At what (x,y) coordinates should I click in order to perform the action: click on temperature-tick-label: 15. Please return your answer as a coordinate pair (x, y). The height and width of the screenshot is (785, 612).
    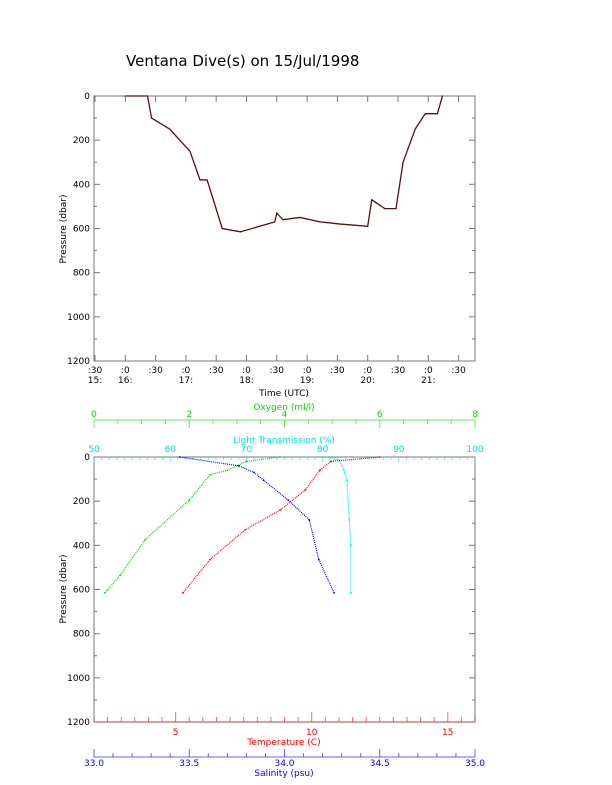
    Looking at the image, I should click on (447, 733).